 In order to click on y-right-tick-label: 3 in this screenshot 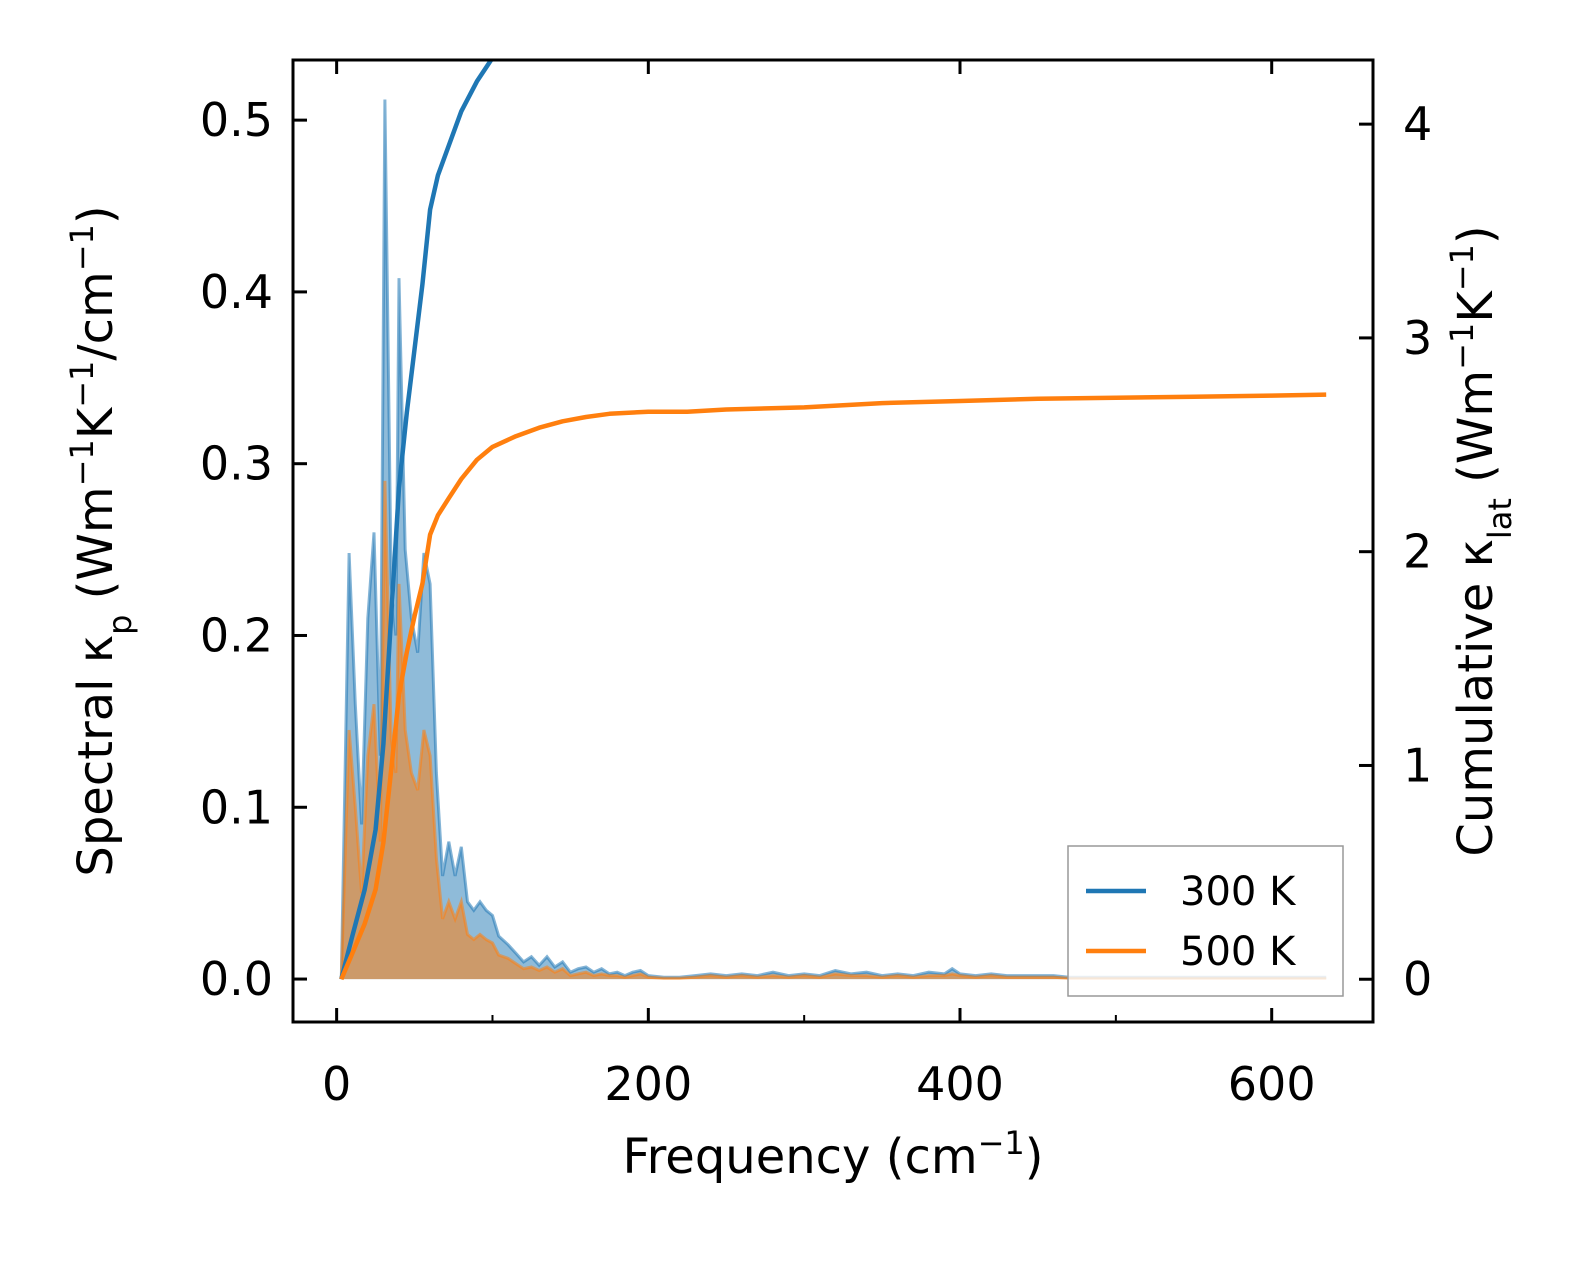, I will do `click(1417, 338)`.